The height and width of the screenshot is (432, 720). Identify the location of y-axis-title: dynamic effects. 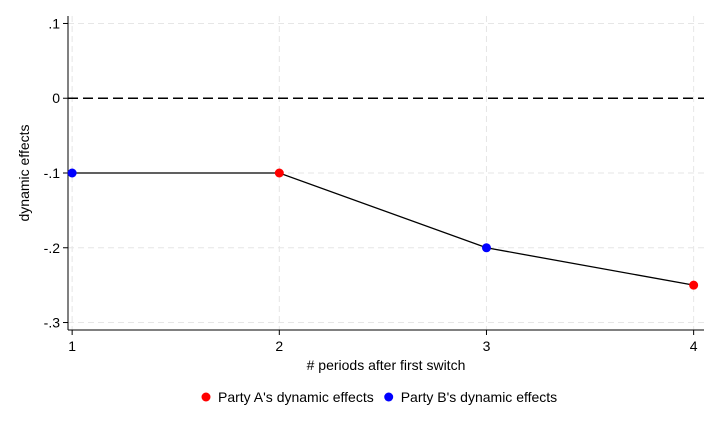
(24, 172).